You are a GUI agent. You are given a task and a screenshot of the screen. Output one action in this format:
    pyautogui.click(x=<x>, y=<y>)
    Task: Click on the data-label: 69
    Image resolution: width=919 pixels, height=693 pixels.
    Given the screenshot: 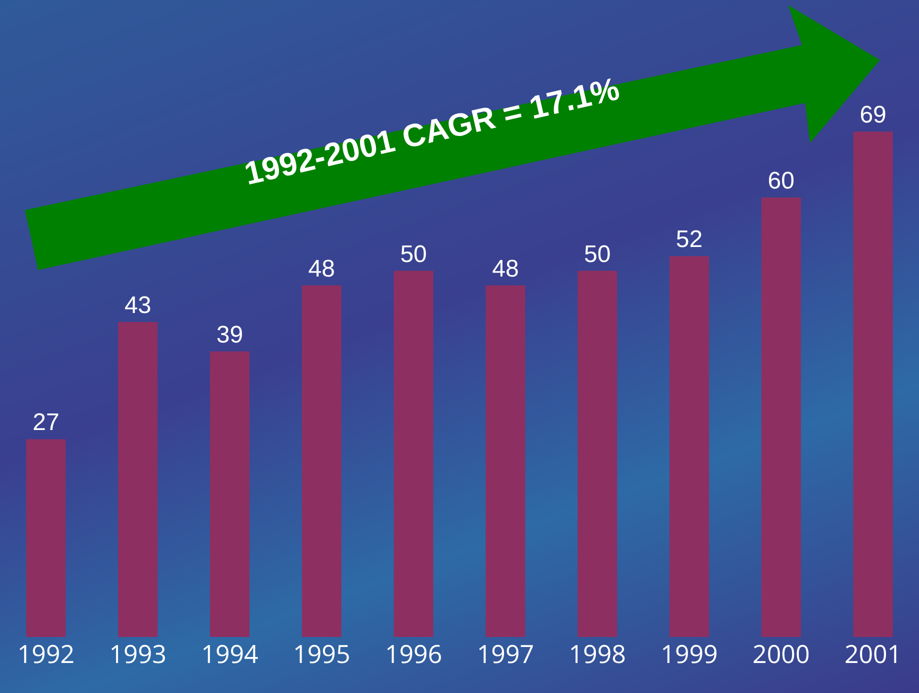 What is the action you would take?
    pyautogui.click(x=873, y=115)
    